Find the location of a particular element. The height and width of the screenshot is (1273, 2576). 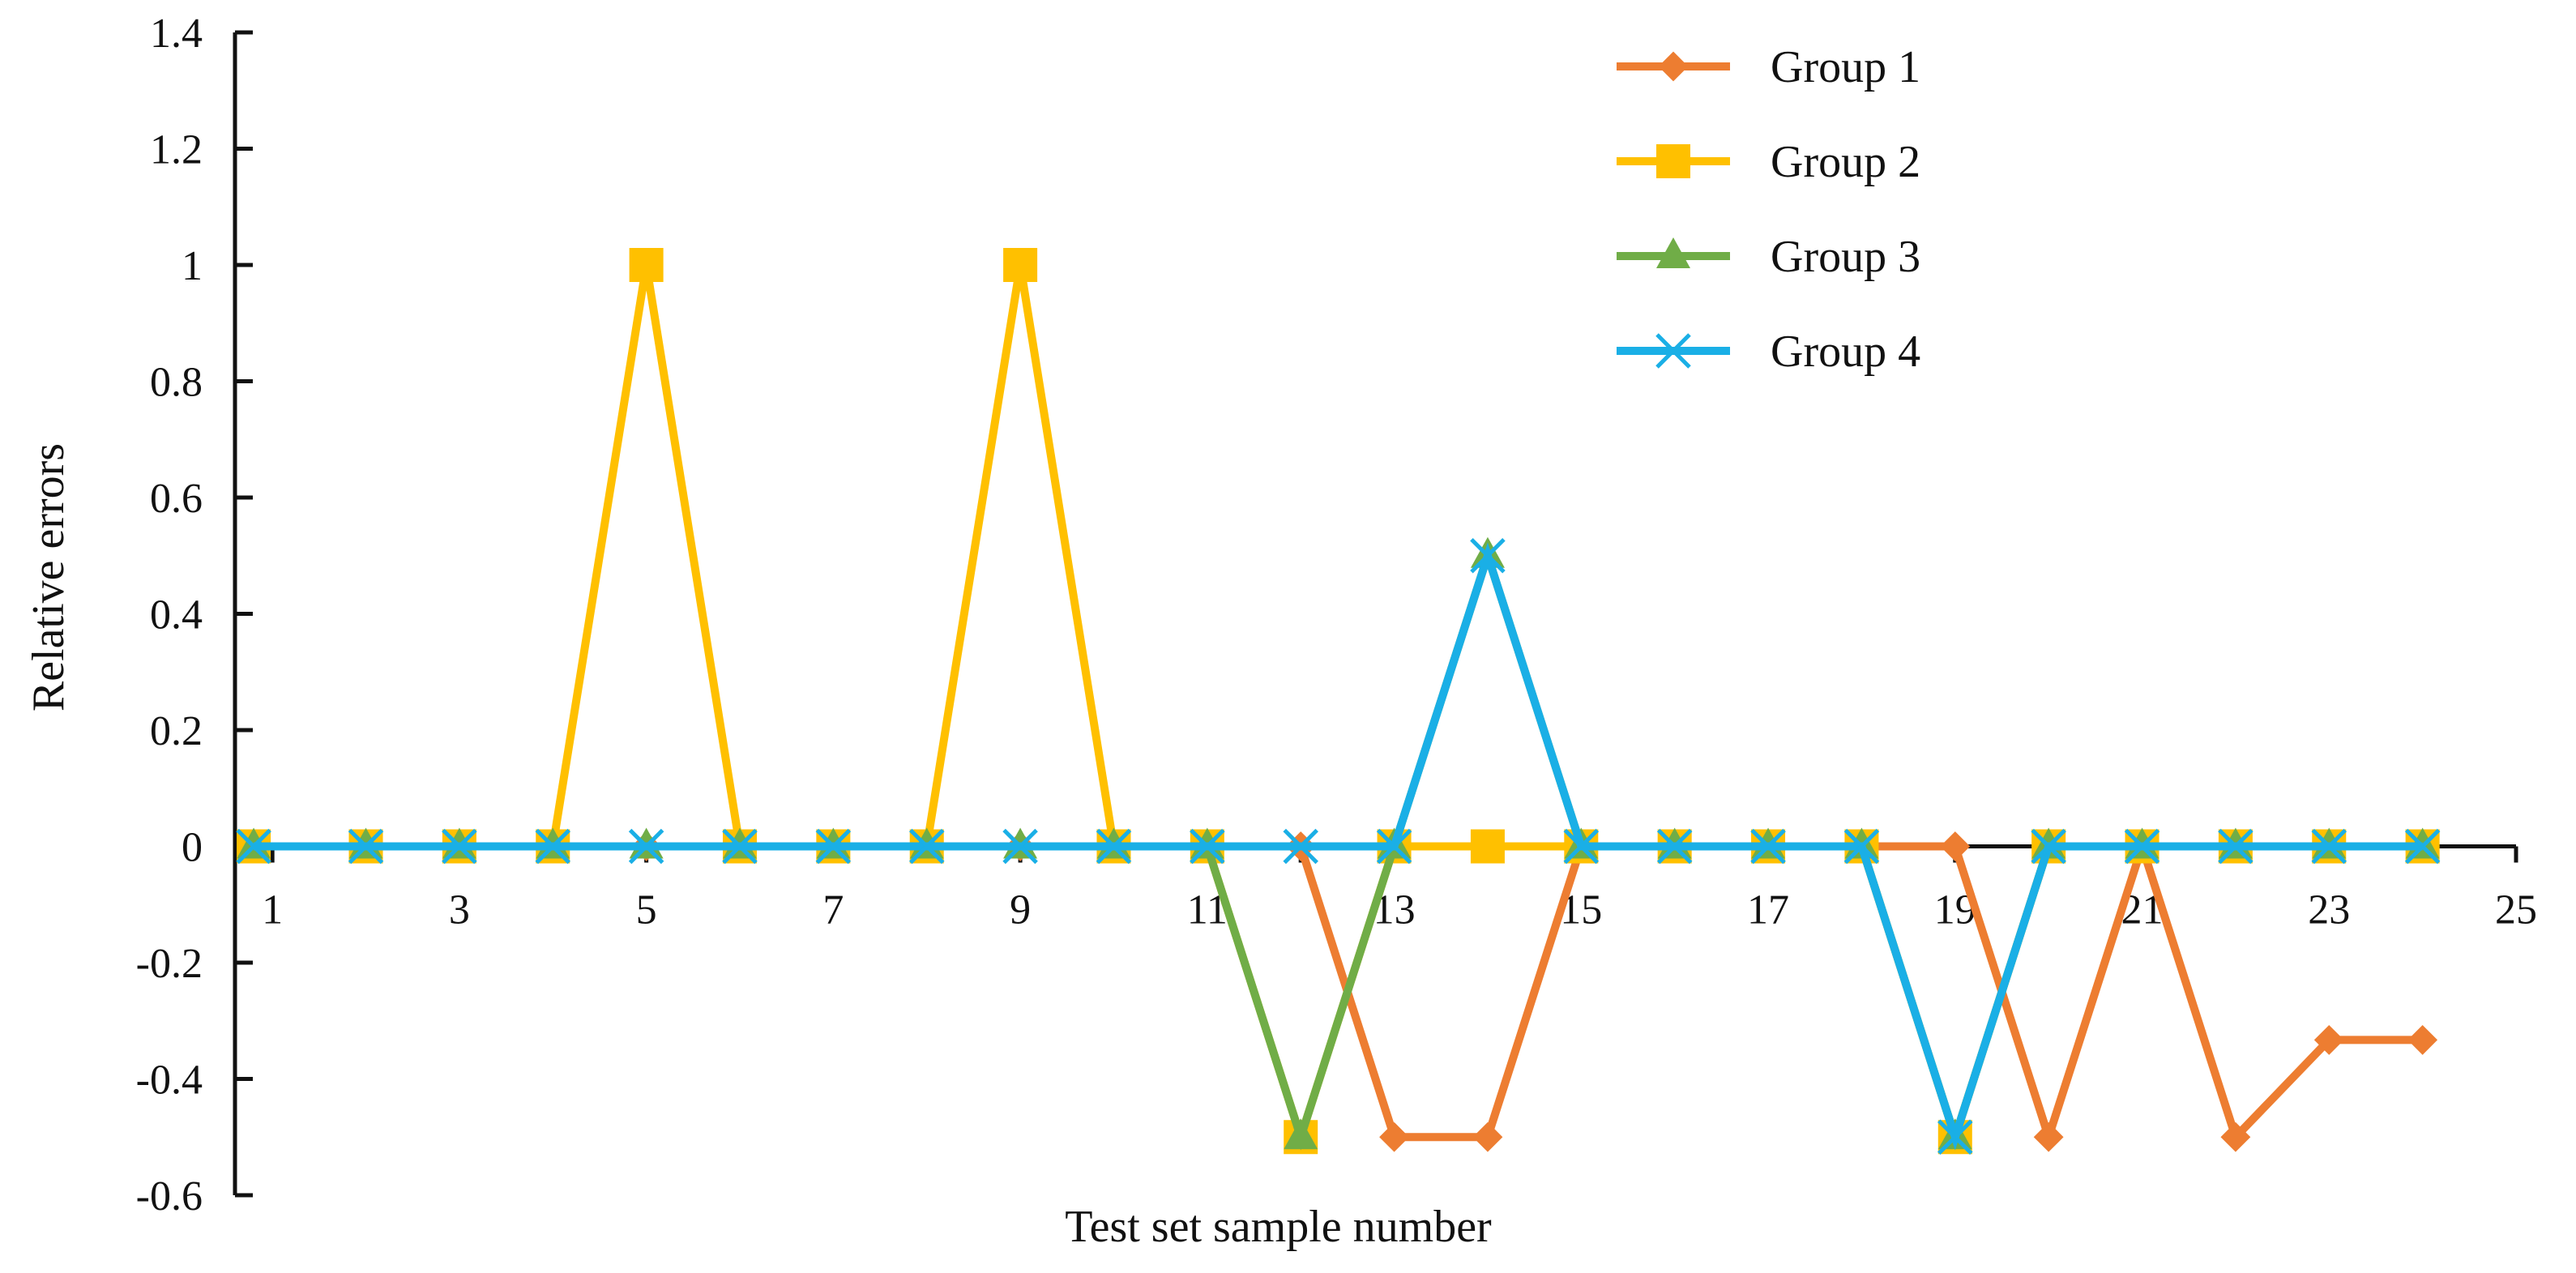

x-tick-label: 1 is located at coordinates (272, 910).